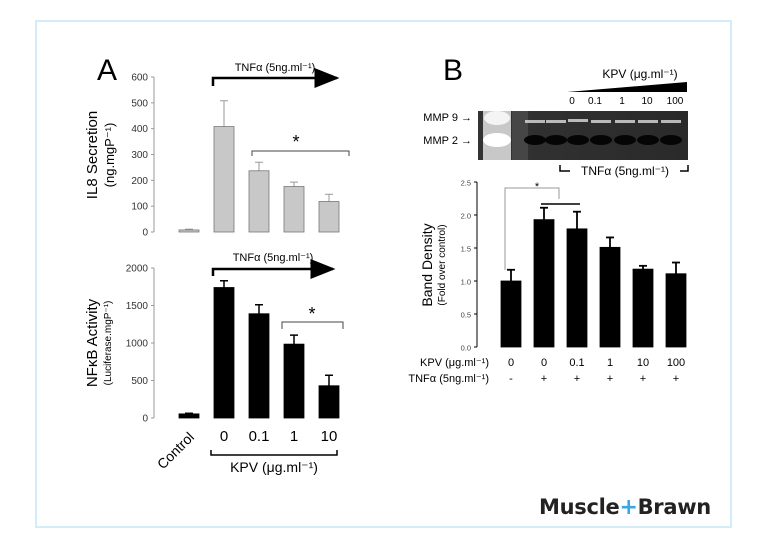  I want to click on y-tick-label: 2000, so click(137, 269).